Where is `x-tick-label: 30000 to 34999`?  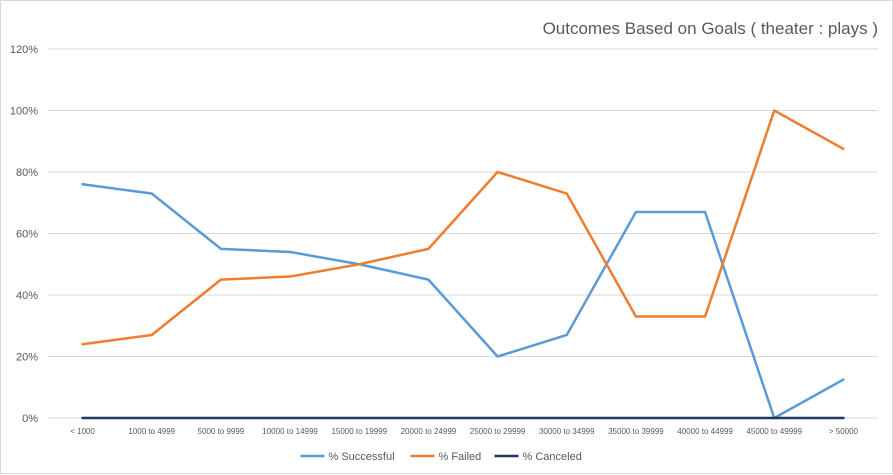
x-tick-label: 30000 to 34999 is located at coordinates (567, 431).